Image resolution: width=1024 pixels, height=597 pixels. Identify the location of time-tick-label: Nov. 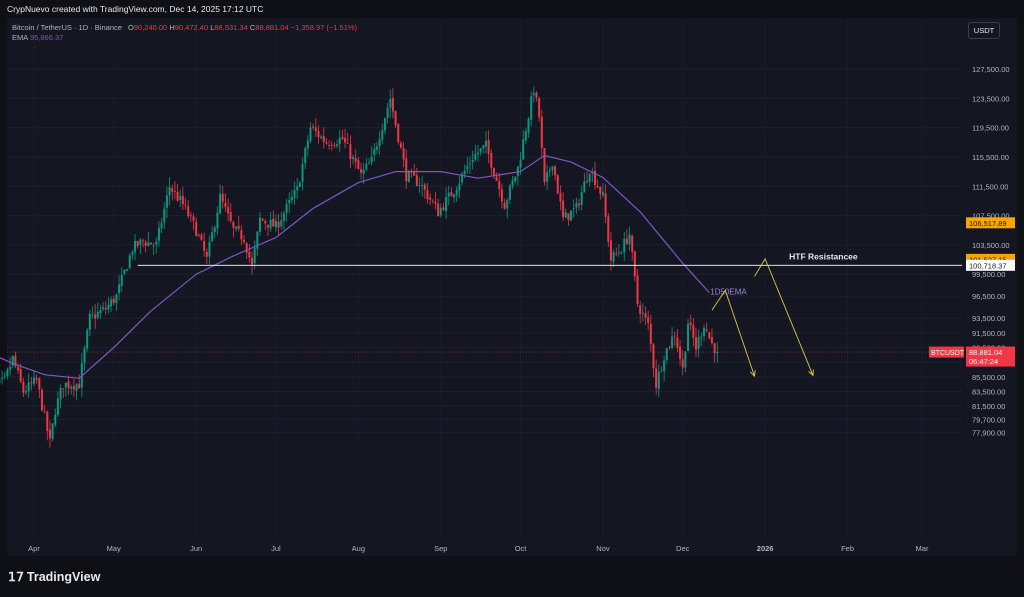
(603, 548).